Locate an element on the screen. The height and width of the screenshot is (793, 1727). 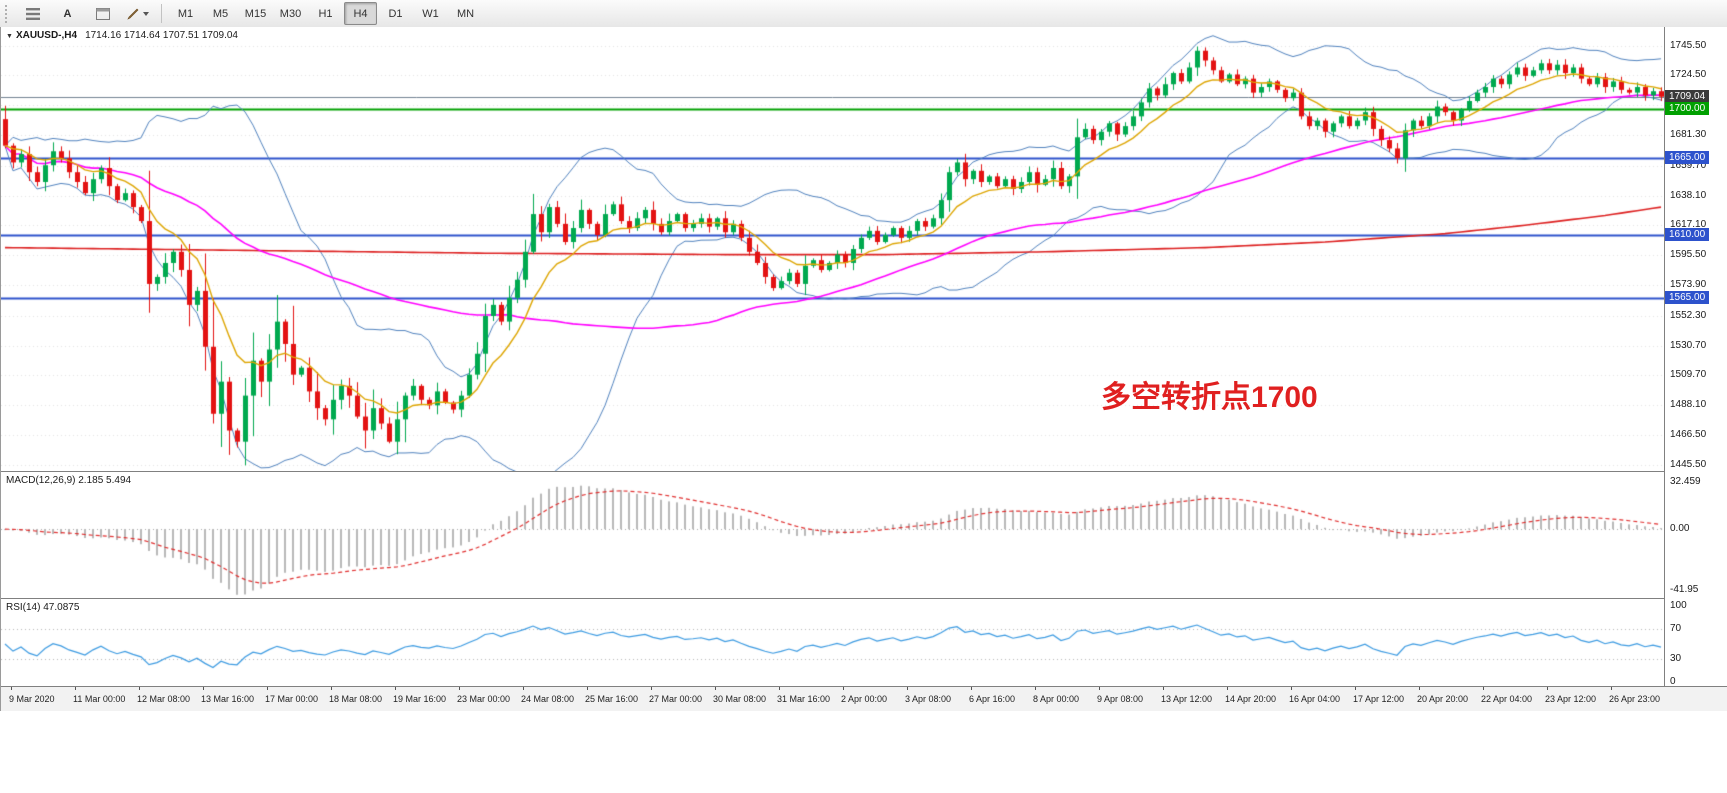
time-axis-label: 17 Mar 00:00 is located at coordinates (292, 699).